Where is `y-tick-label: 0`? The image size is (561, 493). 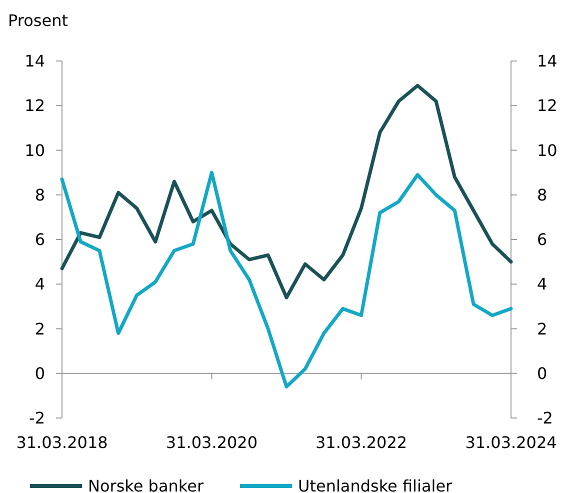 y-tick-label: 0 is located at coordinates (39, 373).